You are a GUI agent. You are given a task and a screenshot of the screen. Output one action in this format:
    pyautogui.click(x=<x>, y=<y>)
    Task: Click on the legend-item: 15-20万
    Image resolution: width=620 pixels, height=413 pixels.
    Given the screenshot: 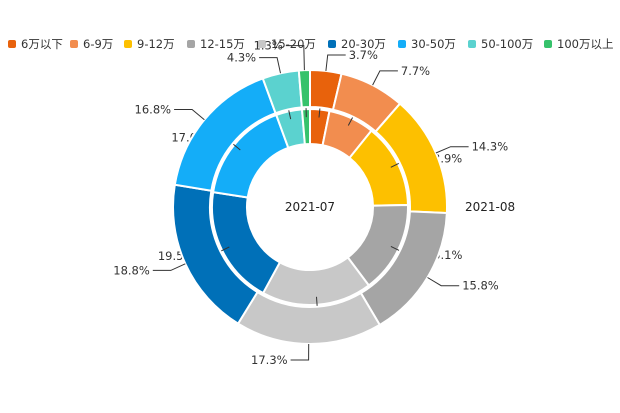 What is the action you would take?
    pyautogui.click(x=287, y=44)
    